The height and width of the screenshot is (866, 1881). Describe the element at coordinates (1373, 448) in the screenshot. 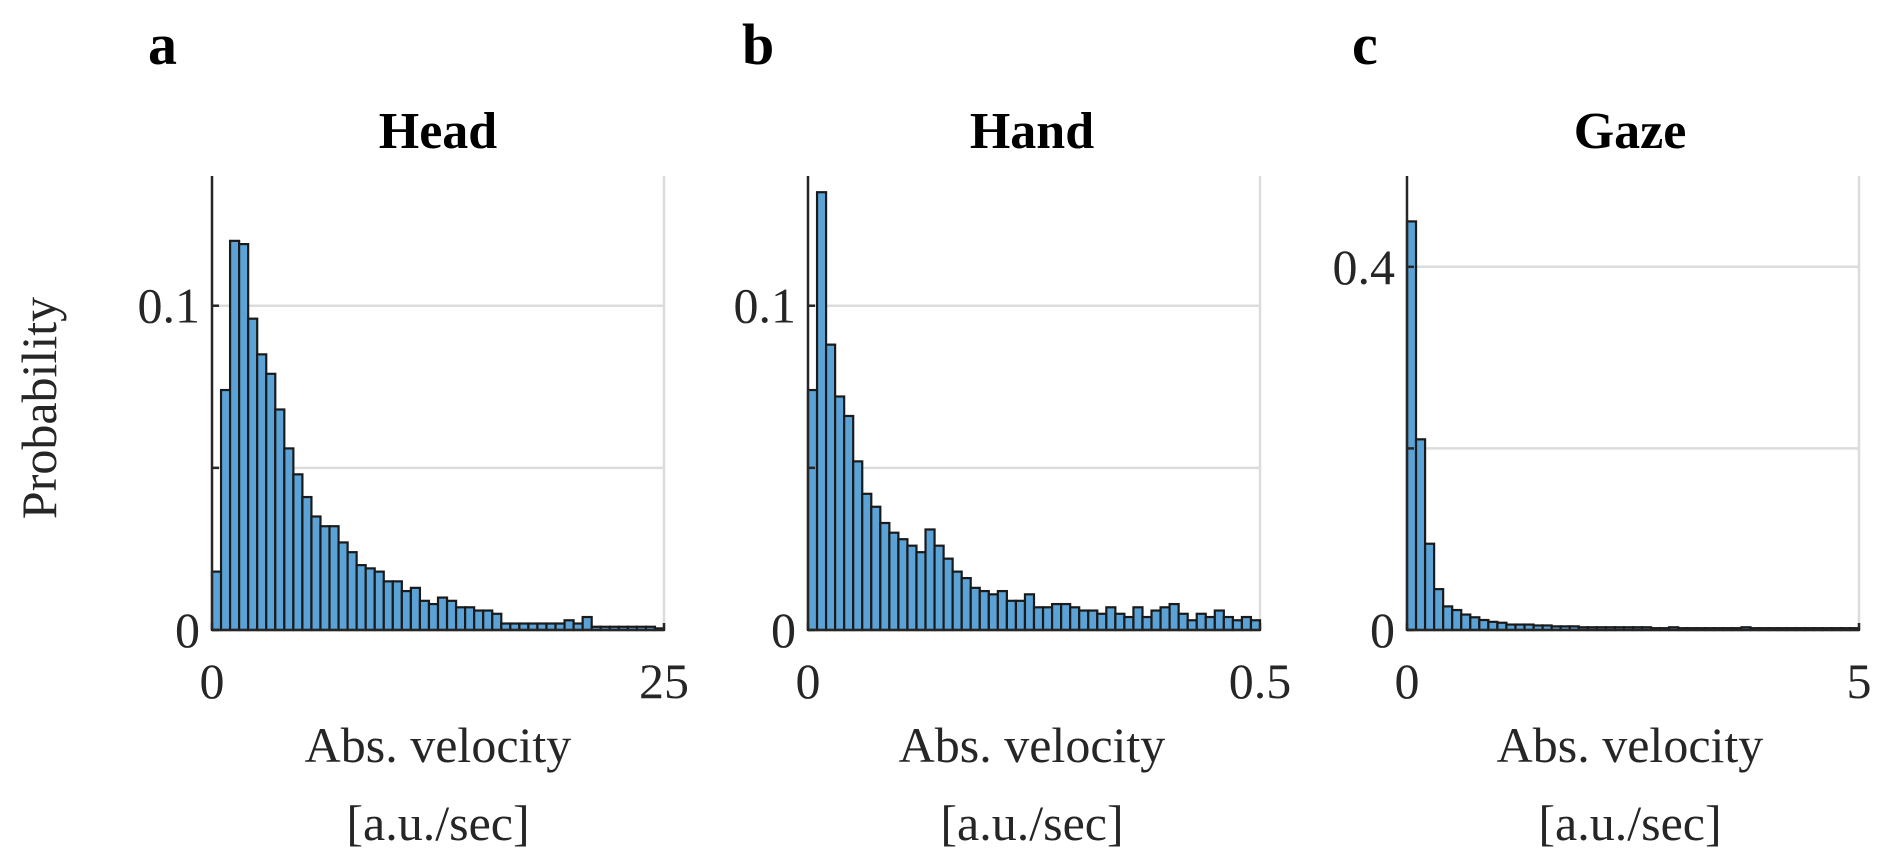

I see `y-ticks: 00.4` at that location.